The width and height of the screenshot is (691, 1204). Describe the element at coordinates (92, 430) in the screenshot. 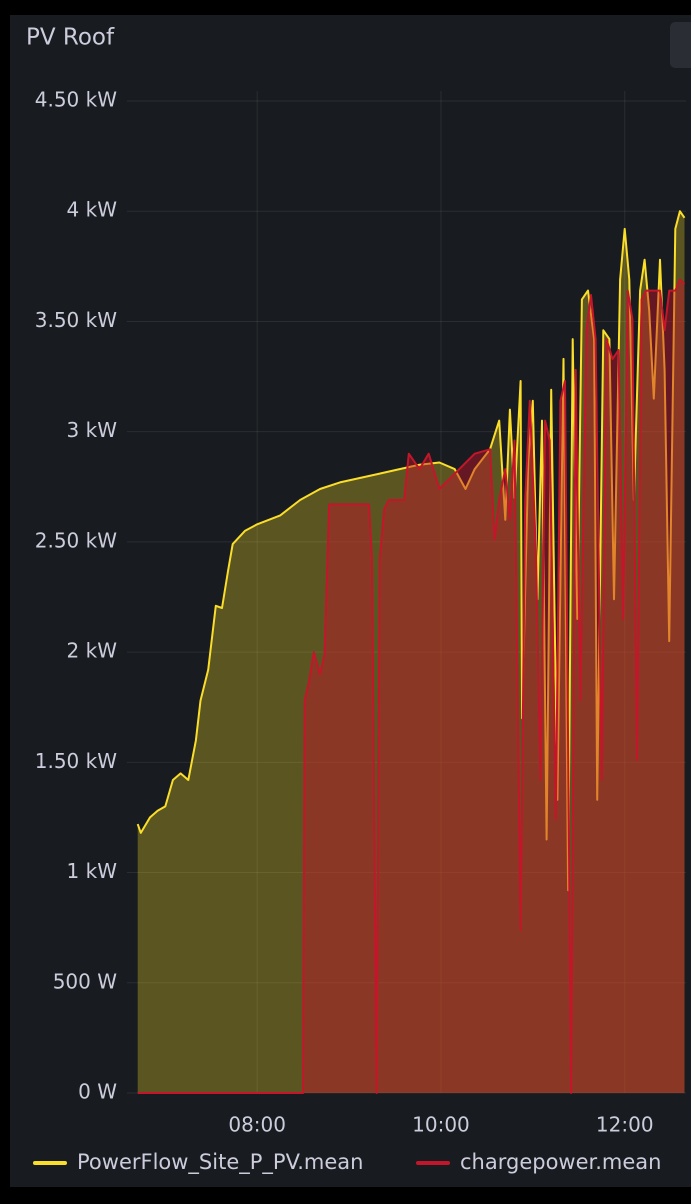

I see `y-tick-label: 3 kW` at that location.